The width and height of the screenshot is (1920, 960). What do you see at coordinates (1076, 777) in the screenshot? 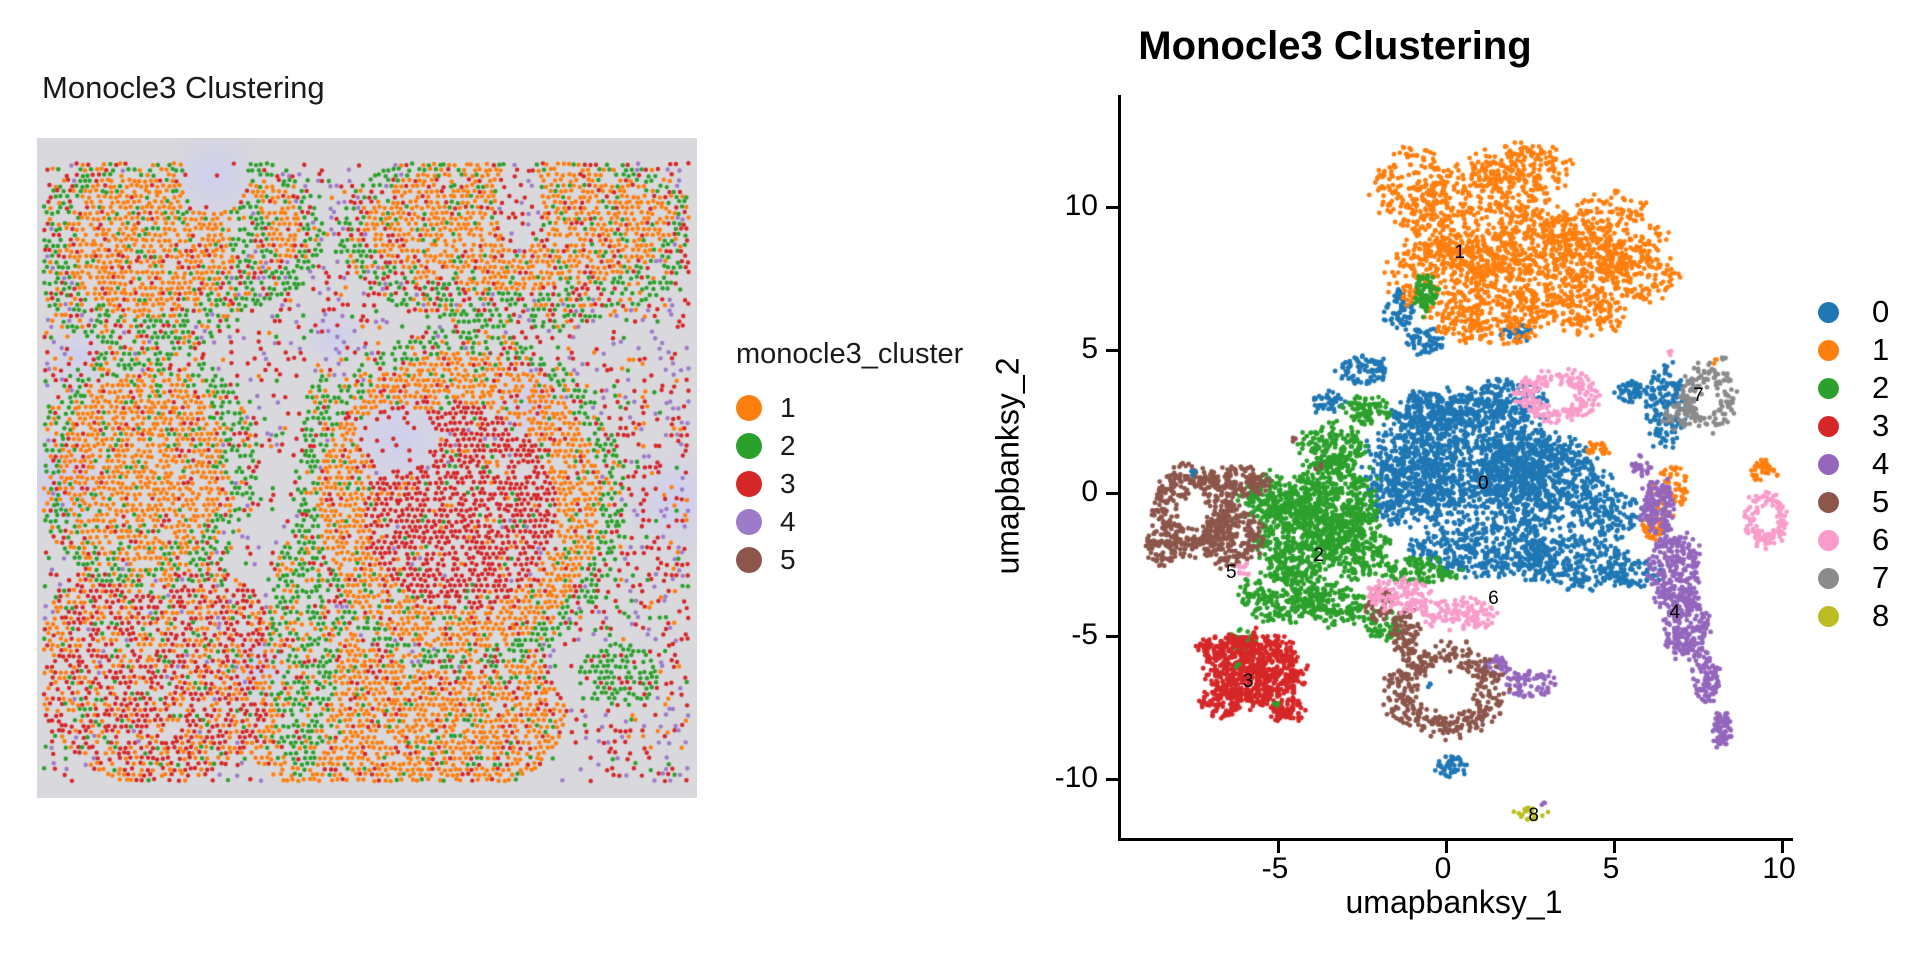
I see `y-tick-label: -10` at bounding box center [1076, 777].